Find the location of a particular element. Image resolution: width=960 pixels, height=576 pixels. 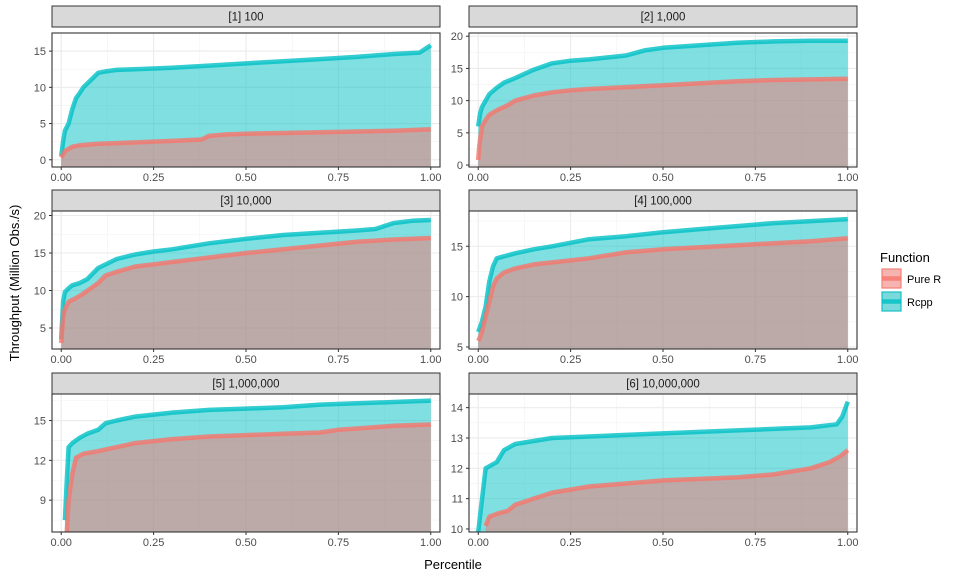

panel-1: [1] 100 0.00 0.25 0.50 0.75 1.00 0 5 10 15 is located at coordinates (237, 94).